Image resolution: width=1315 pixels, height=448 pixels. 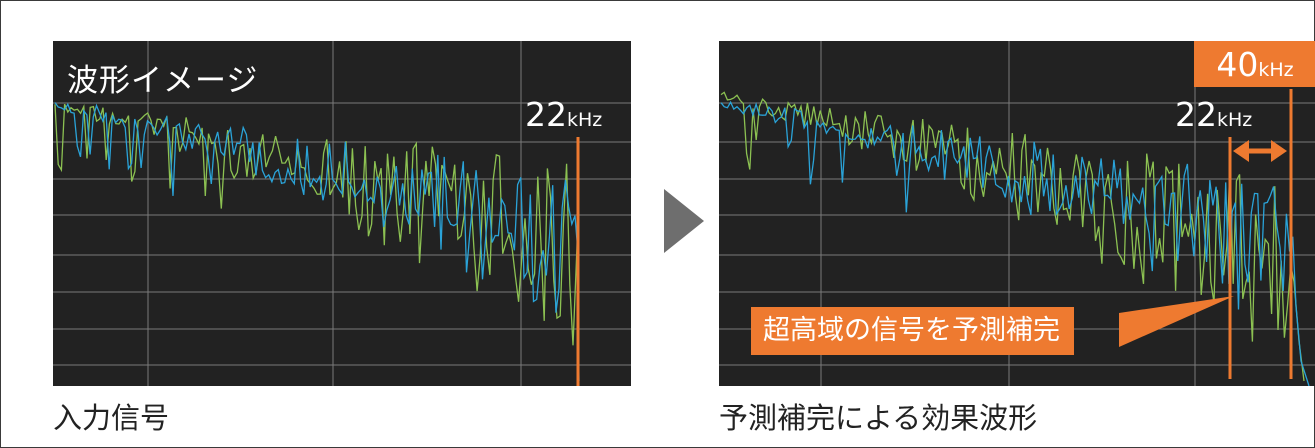 I want to click on panel-title: 波形イメージ, so click(x=163, y=81).